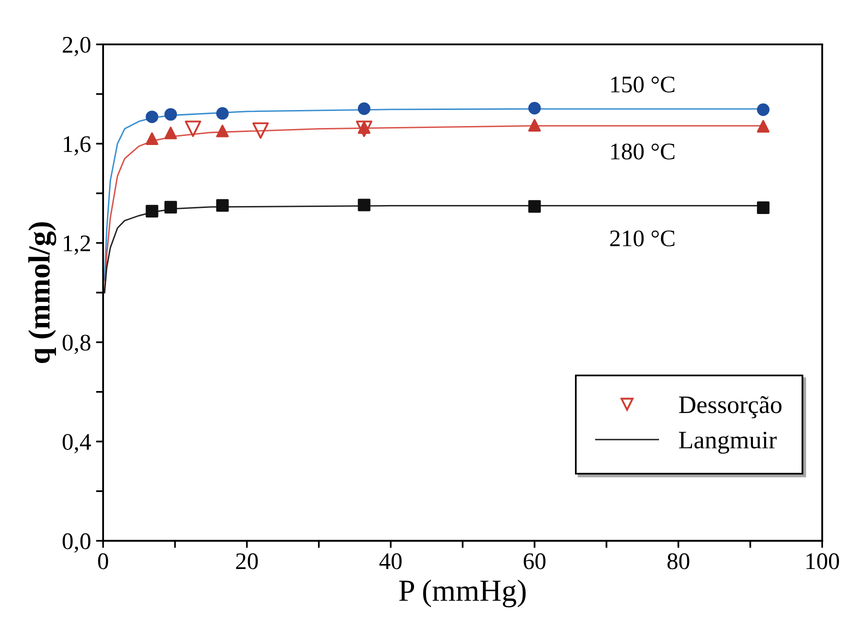 The width and height of the screenshot is (845, 634). What do you see at coordinates (42, 293) in the screenshot?
I see `y-axis-title: q (mmol/g)` at bounding box center [42, 293].